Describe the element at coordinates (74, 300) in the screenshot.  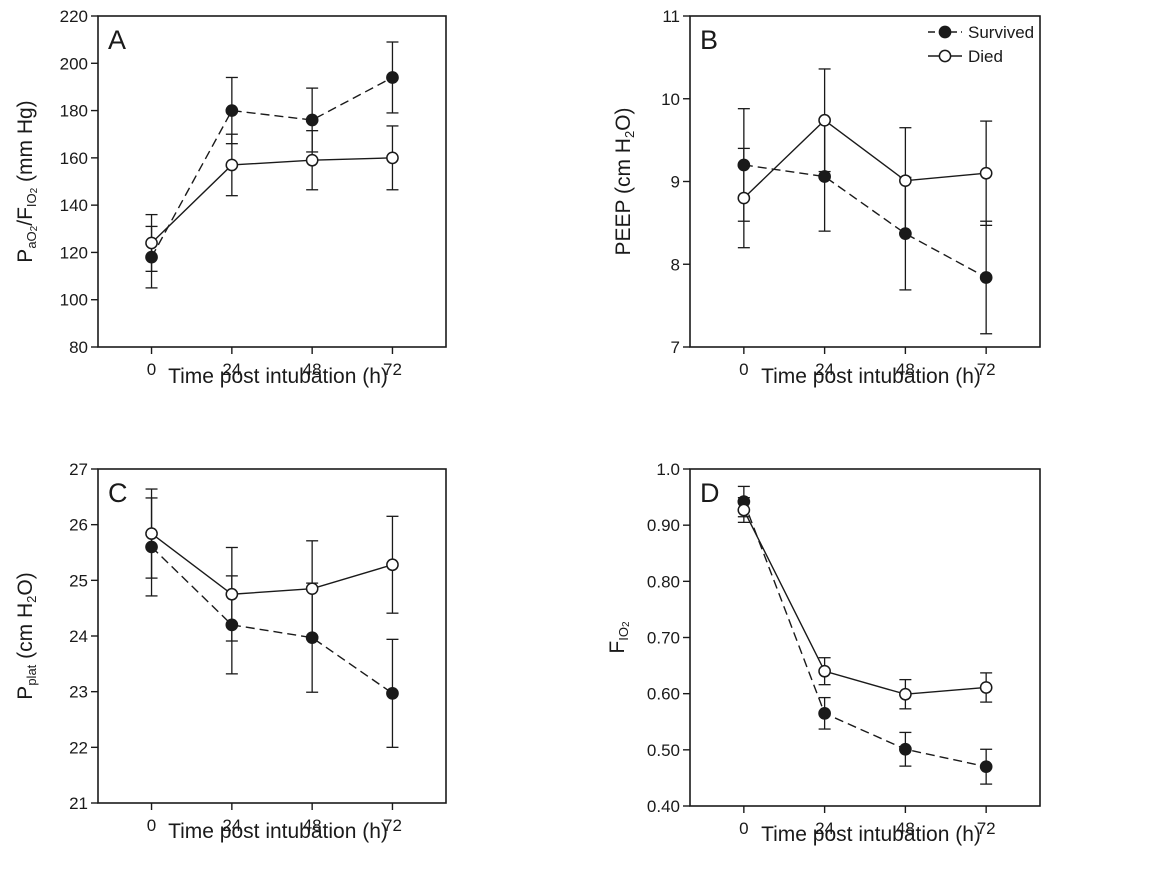
I see `y-tick-label: 100` at that location.